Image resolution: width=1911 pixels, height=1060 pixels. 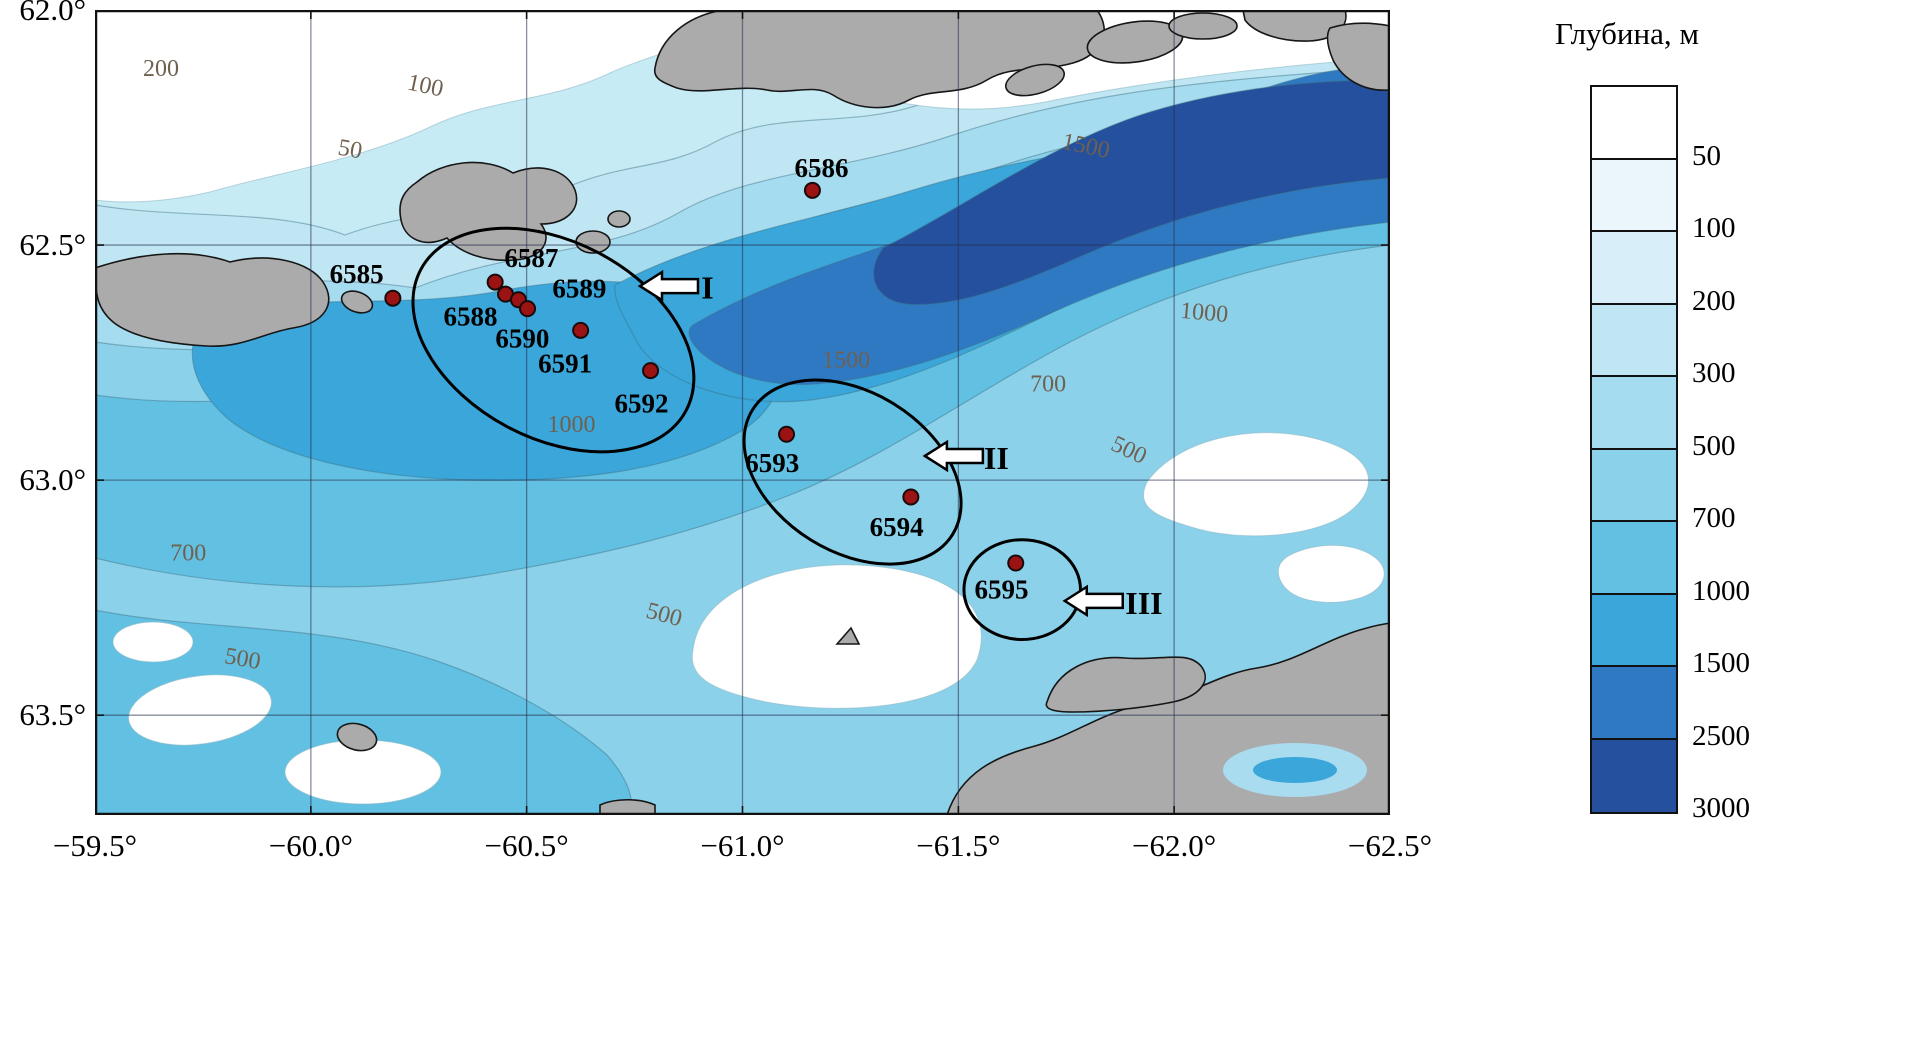 What do you see at coordinates (879, 59) in the screenshot?
I see `land-northeast-main` at bounding box center [879, 59].